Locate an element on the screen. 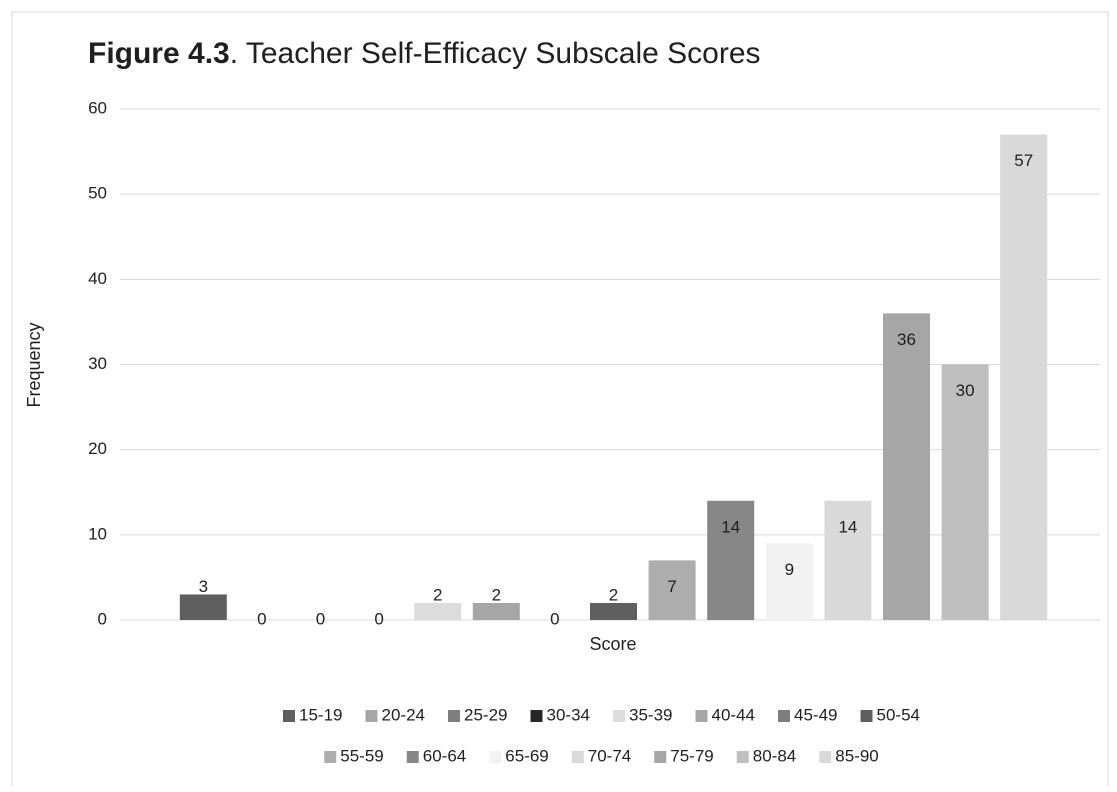 This screenshot has height=792, width=1117. title-text: . Teacher Self-Efficacy Subscale Scores is located at coordinates (495, 53).